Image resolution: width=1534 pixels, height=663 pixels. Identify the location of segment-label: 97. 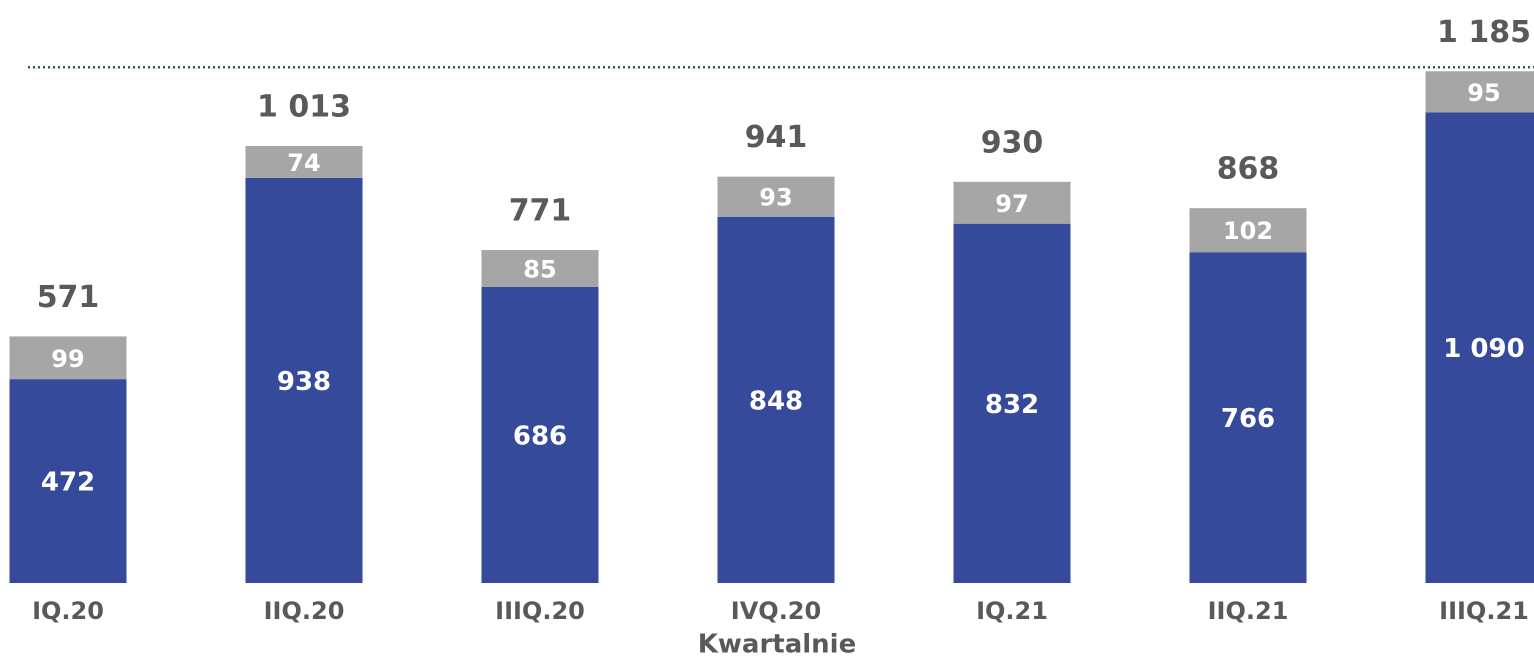
(1011, 204).